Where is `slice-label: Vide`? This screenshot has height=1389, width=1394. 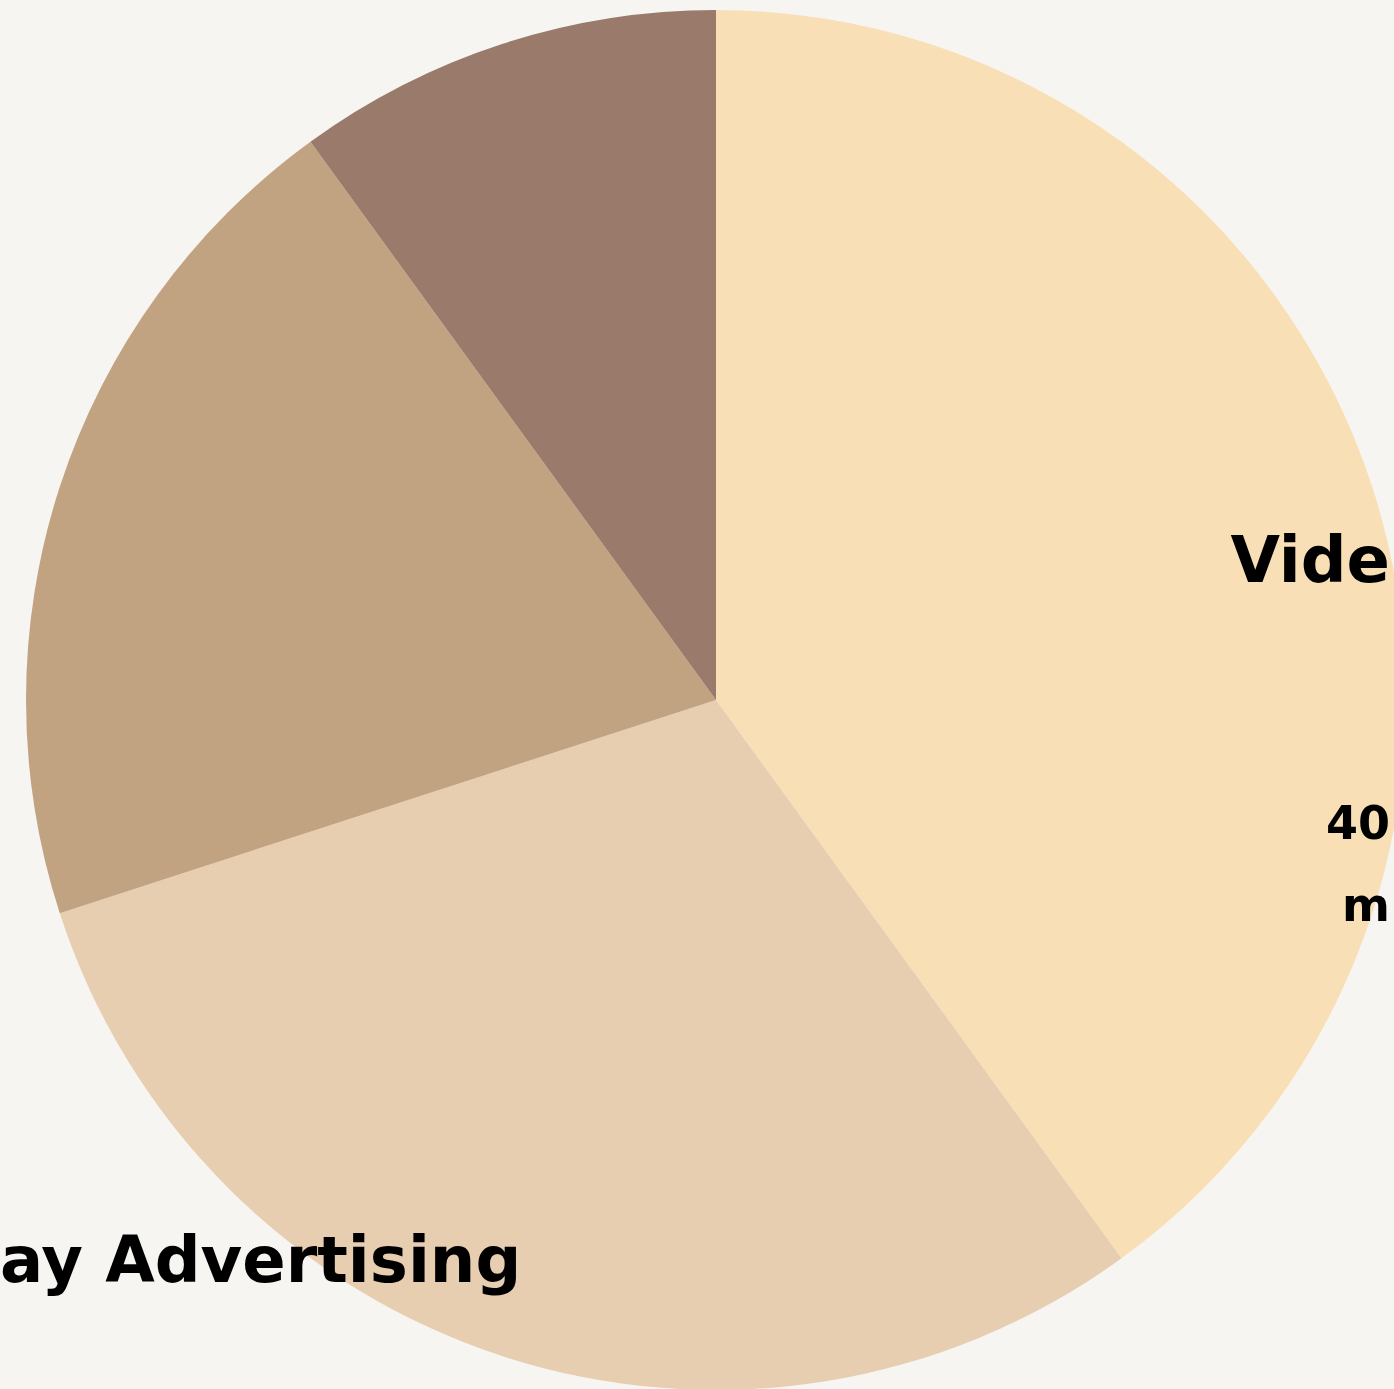 slice-label: Vide is located at coordinates (1310, 560).